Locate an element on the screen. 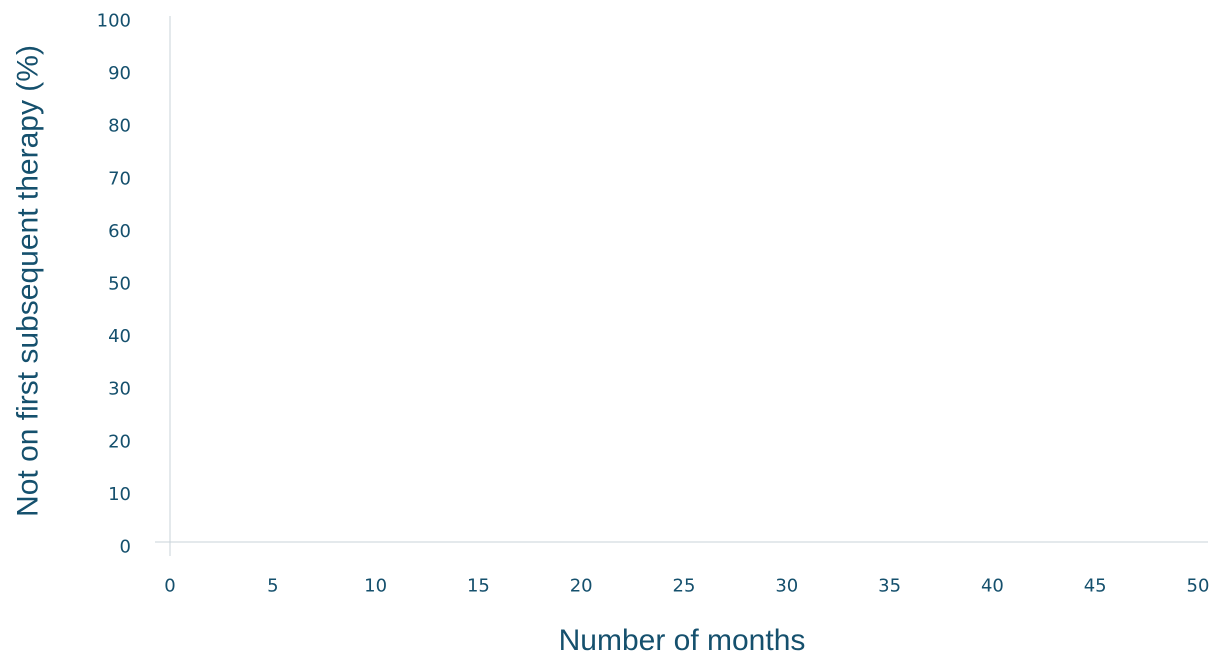  x-tick-label: 15 is located at coordinates (478, 586).